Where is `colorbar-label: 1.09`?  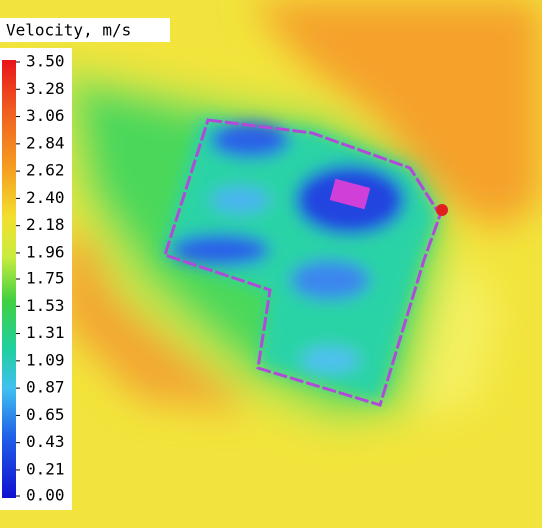
colorbar-label: 1.09 is located at coordinates (45, 359).